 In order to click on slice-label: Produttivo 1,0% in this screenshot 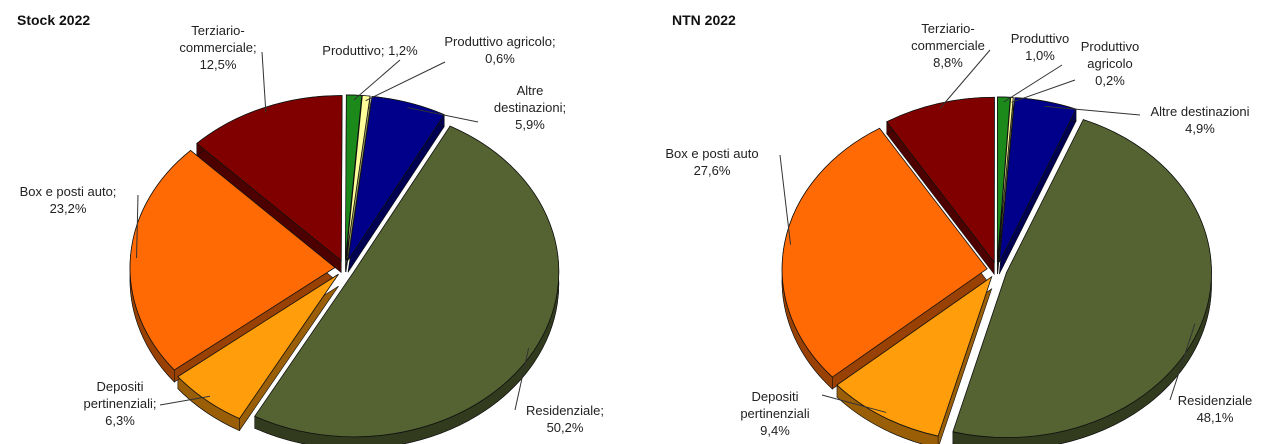, I will do `click(1040, 47)`.